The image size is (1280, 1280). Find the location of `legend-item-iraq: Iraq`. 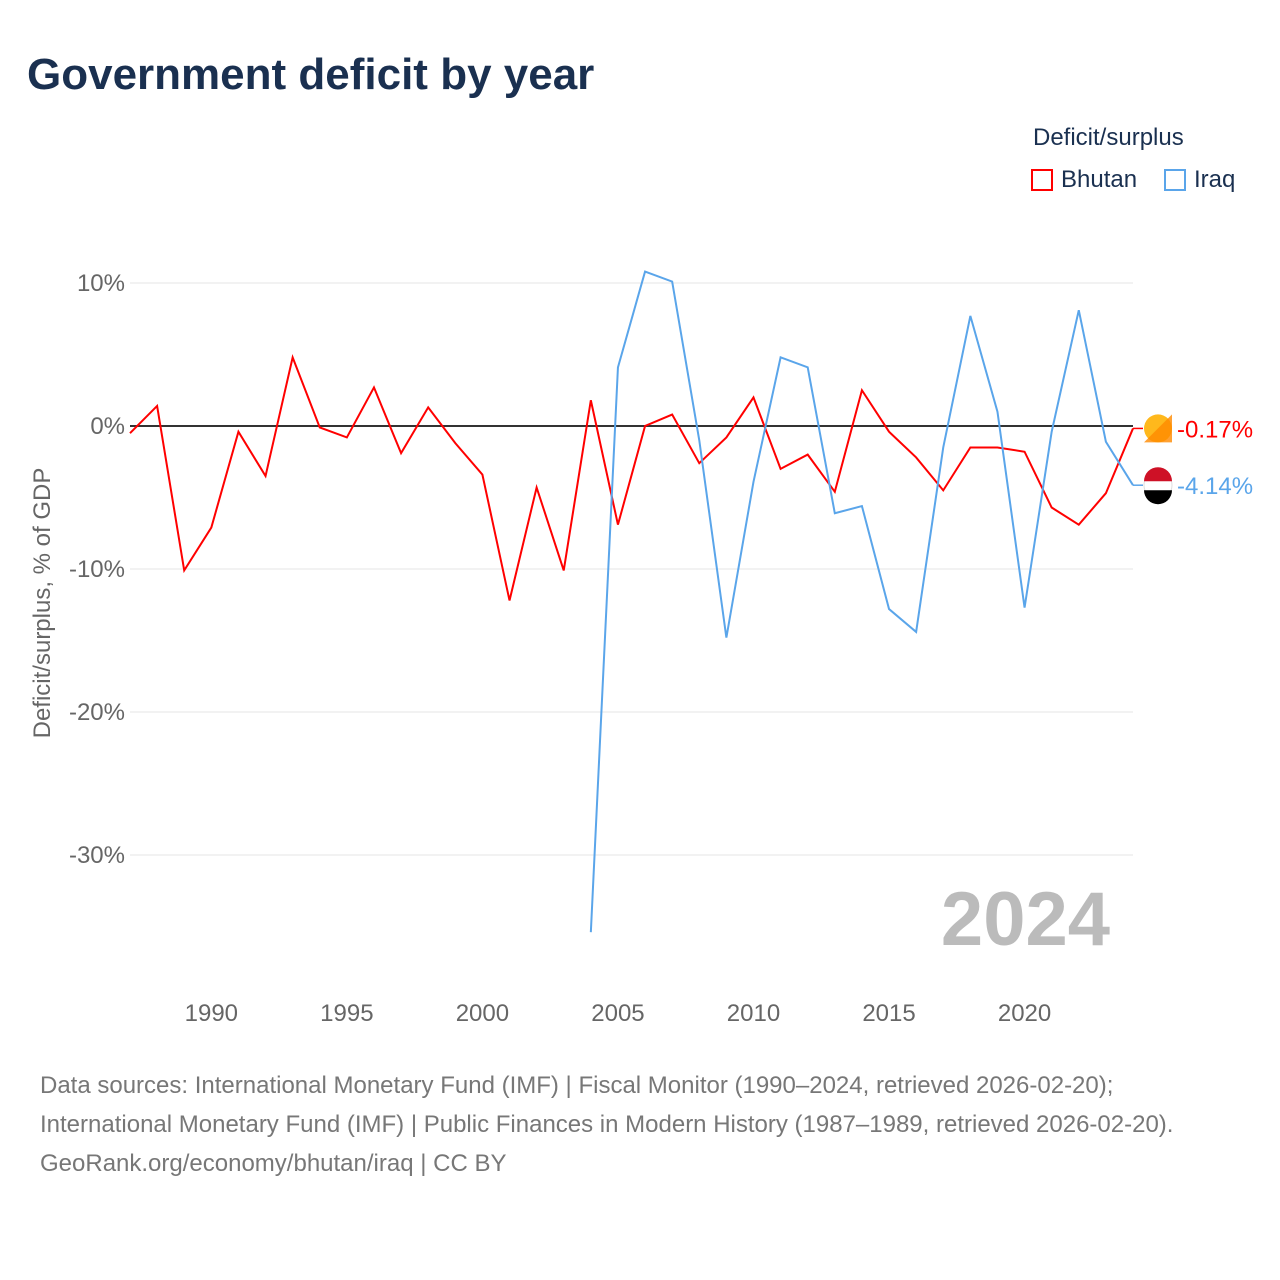

legend-item-iraq: Iraq is located at coordinates (1199, 180).